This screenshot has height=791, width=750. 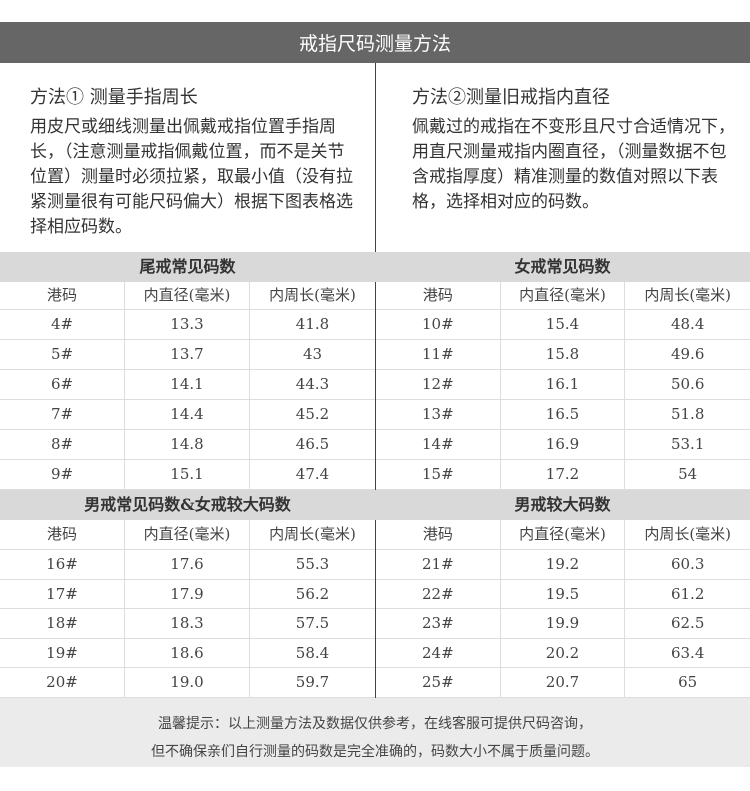 I want to click on table-cell: 4#, so click(x=62, y=324).